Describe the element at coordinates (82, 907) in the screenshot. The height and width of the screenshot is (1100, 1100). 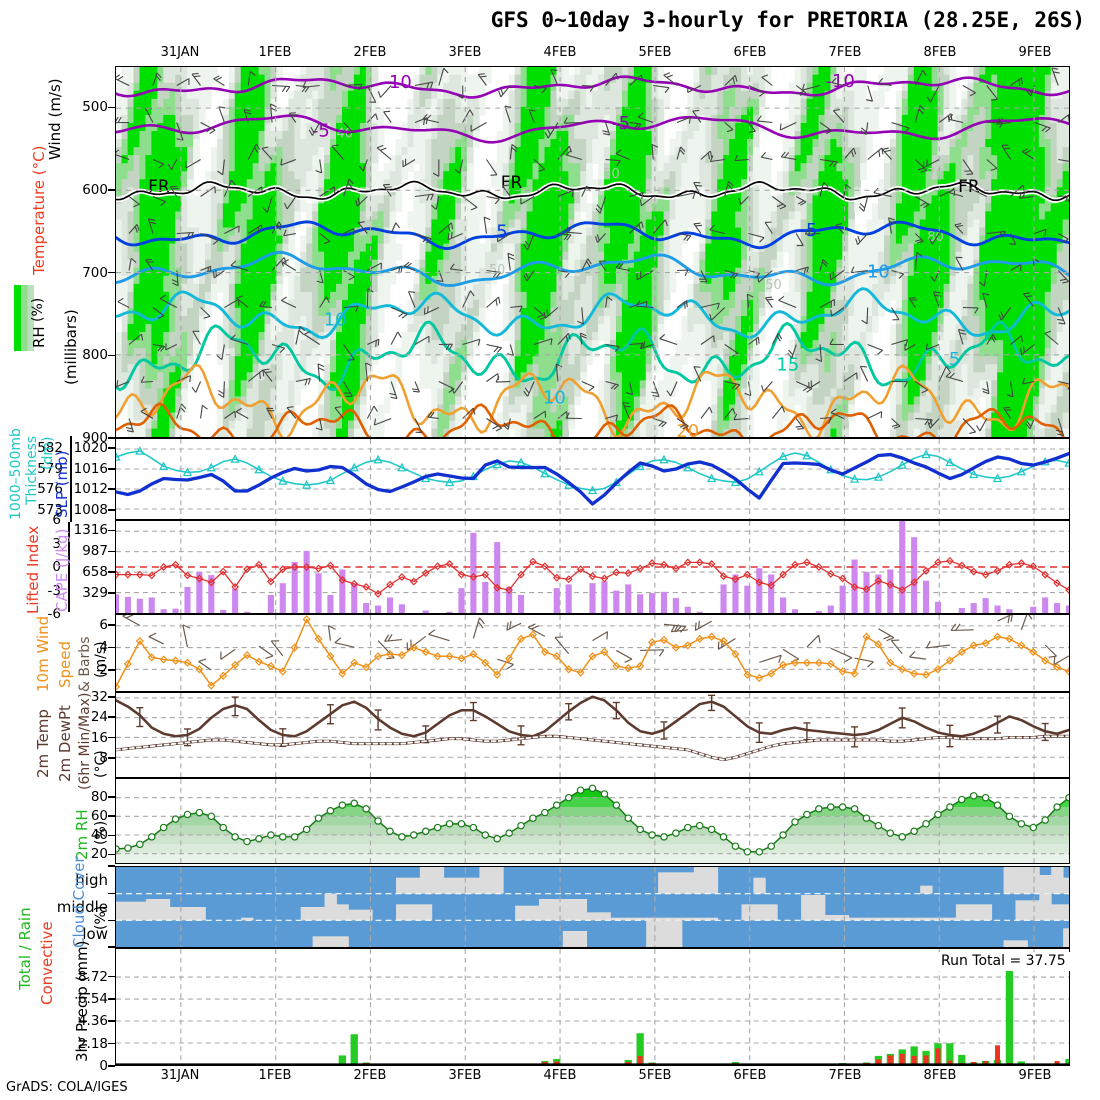
I see `cloud-row-label-middle: middle` at that location.